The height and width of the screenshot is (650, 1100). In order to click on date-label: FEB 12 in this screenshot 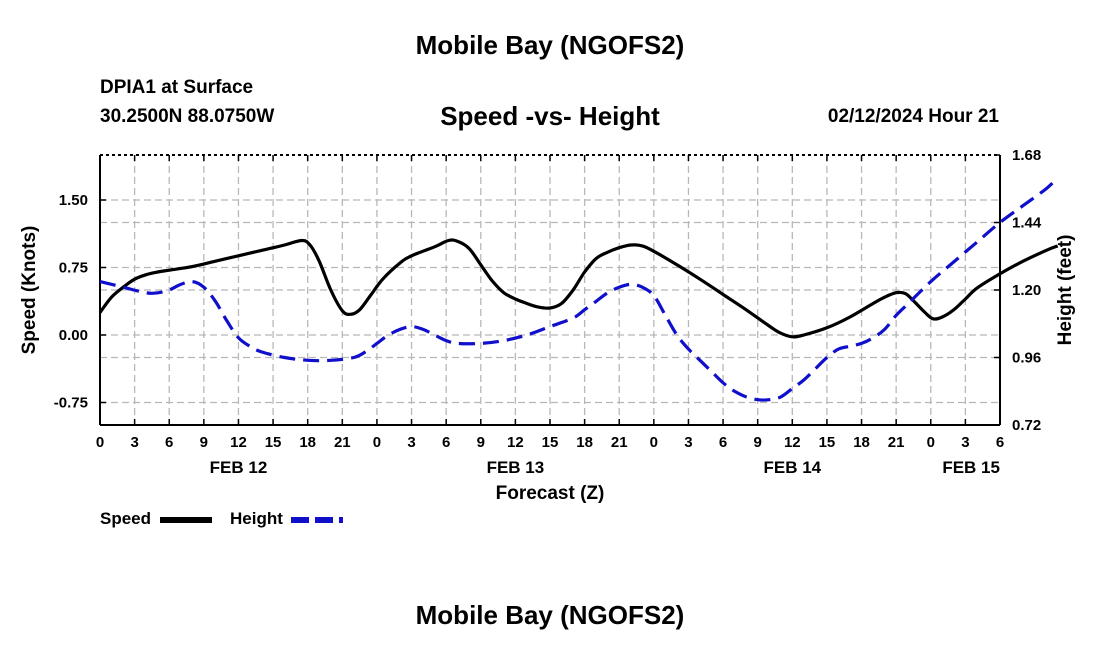, I will do `click(239, 467)`.